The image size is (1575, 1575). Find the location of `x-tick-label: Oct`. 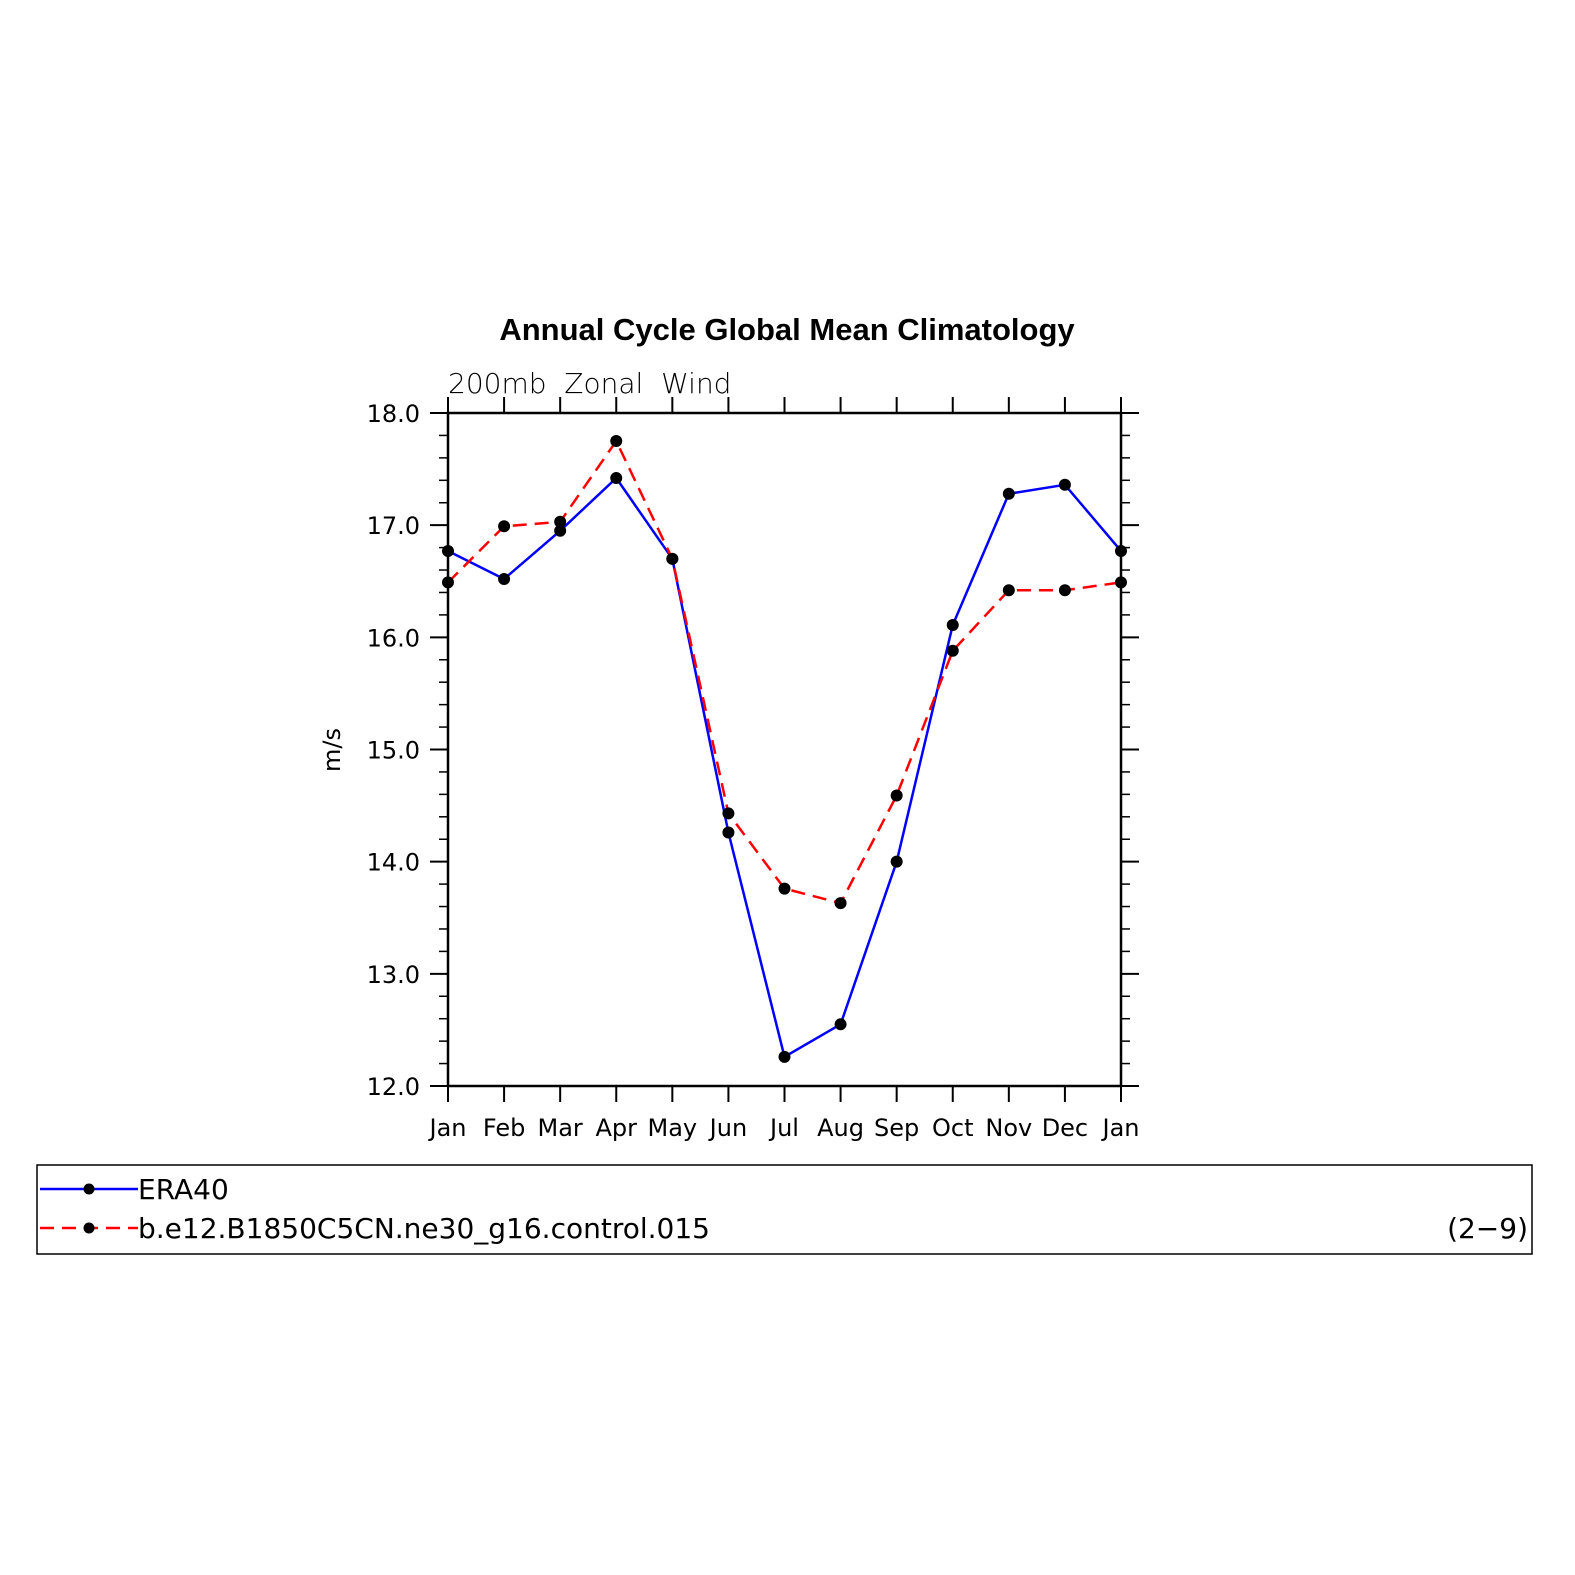

x-tick-label: Oct is located at coordinates (953, 1128).